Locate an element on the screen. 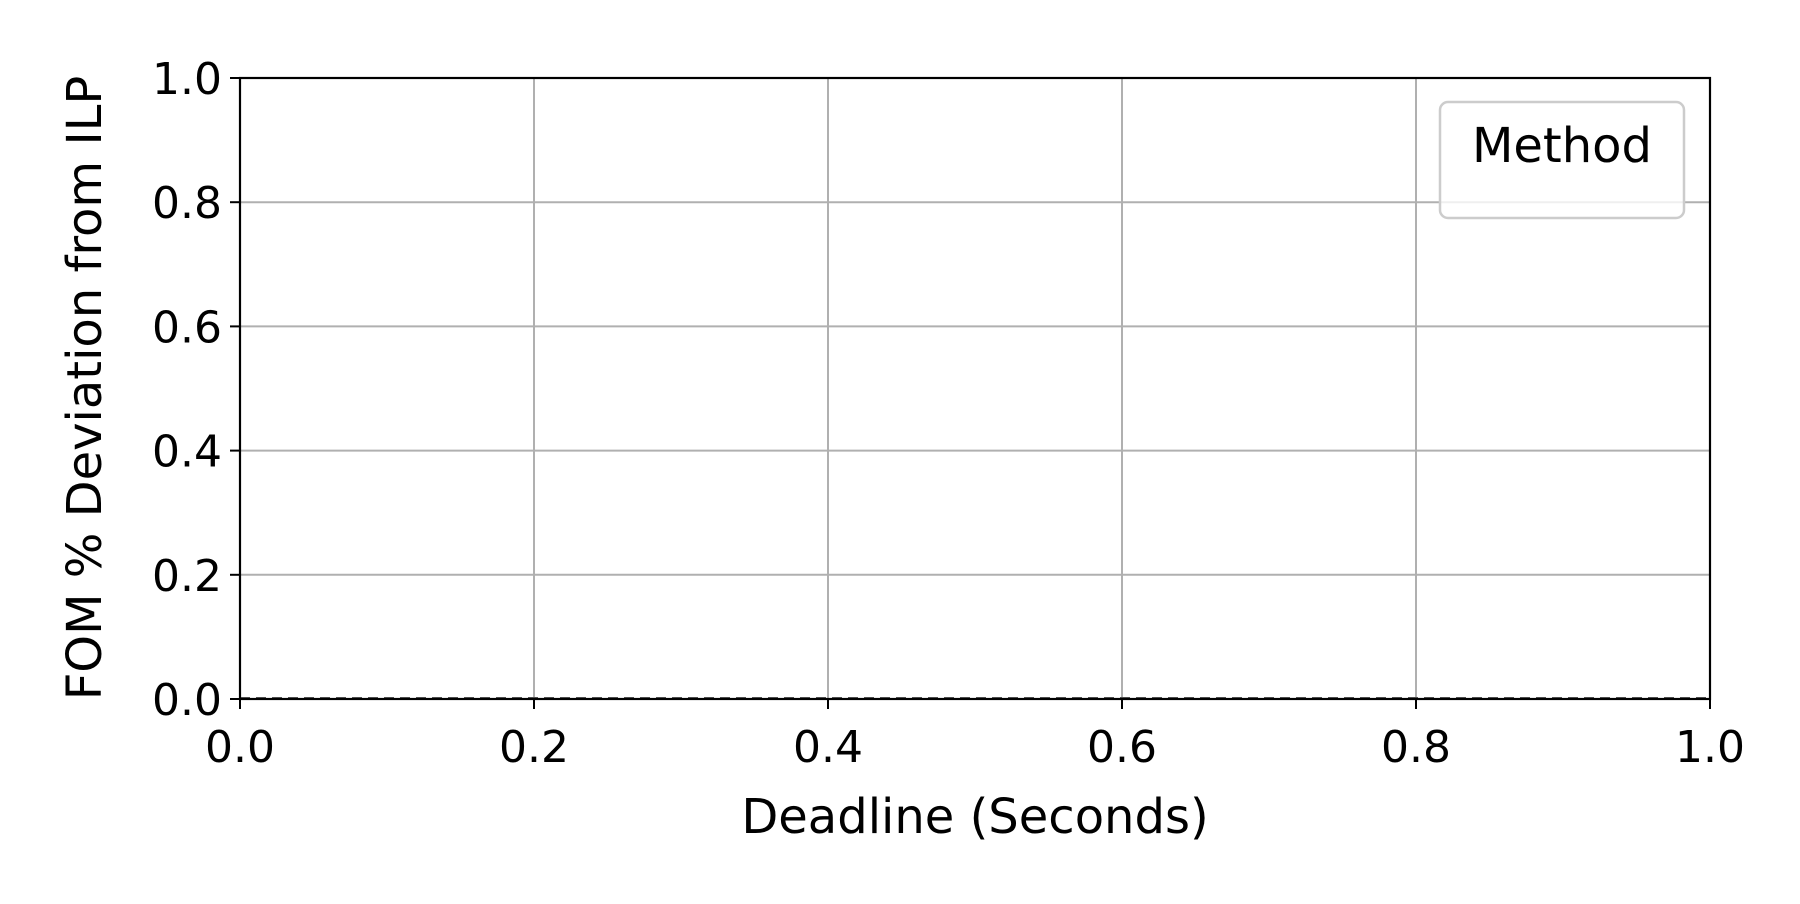  legend: Method is located at coordinates (1562, 160).